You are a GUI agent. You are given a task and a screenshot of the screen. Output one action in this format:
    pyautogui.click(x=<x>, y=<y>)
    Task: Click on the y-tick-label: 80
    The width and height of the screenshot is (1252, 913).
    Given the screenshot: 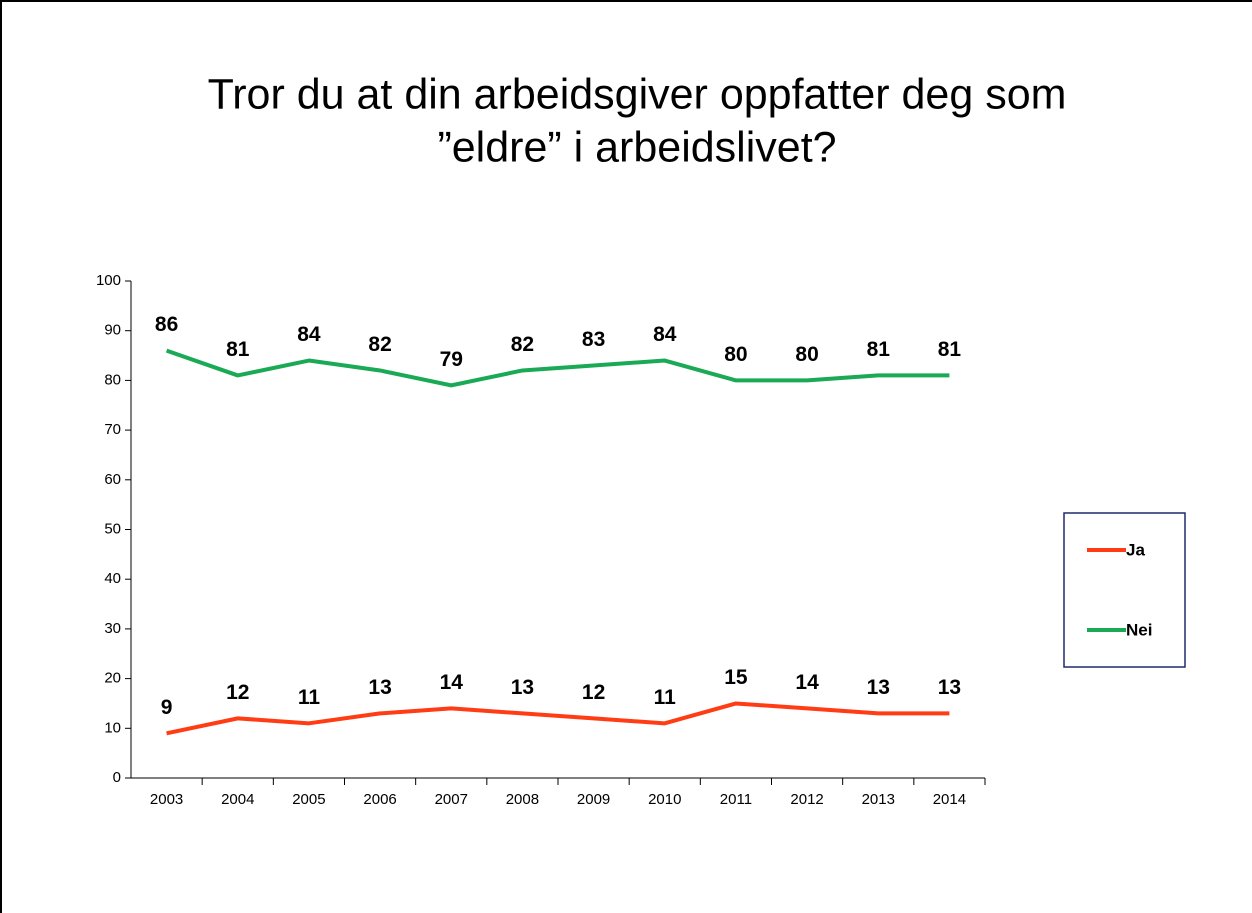 What is the action you would take?
    pyautogui.click(x=112, y=379)
    